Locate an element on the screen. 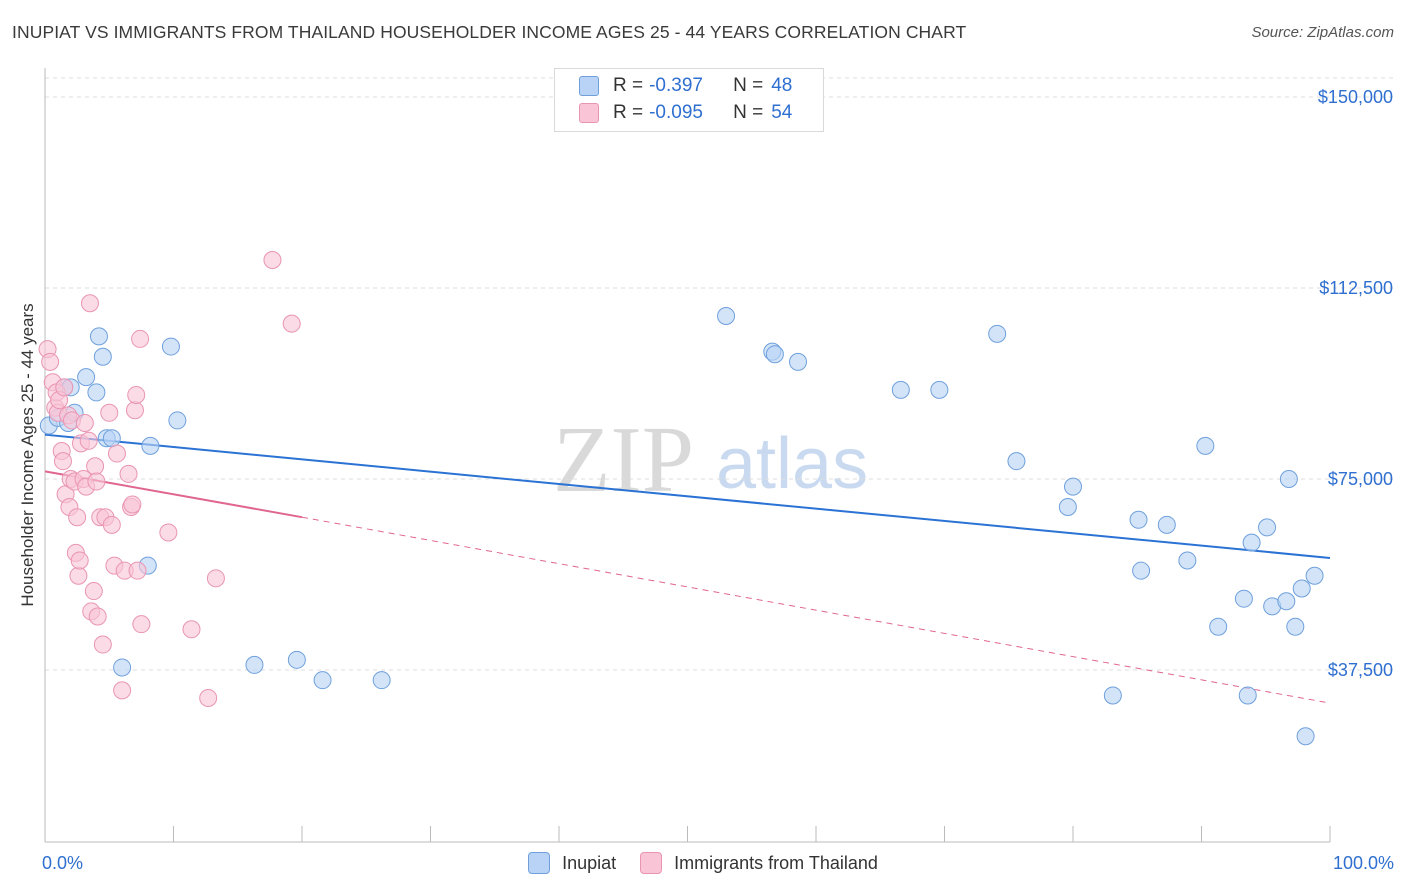 The image size is (1406, 892). trend-line-inupiat is located at coordinates (687, 496).